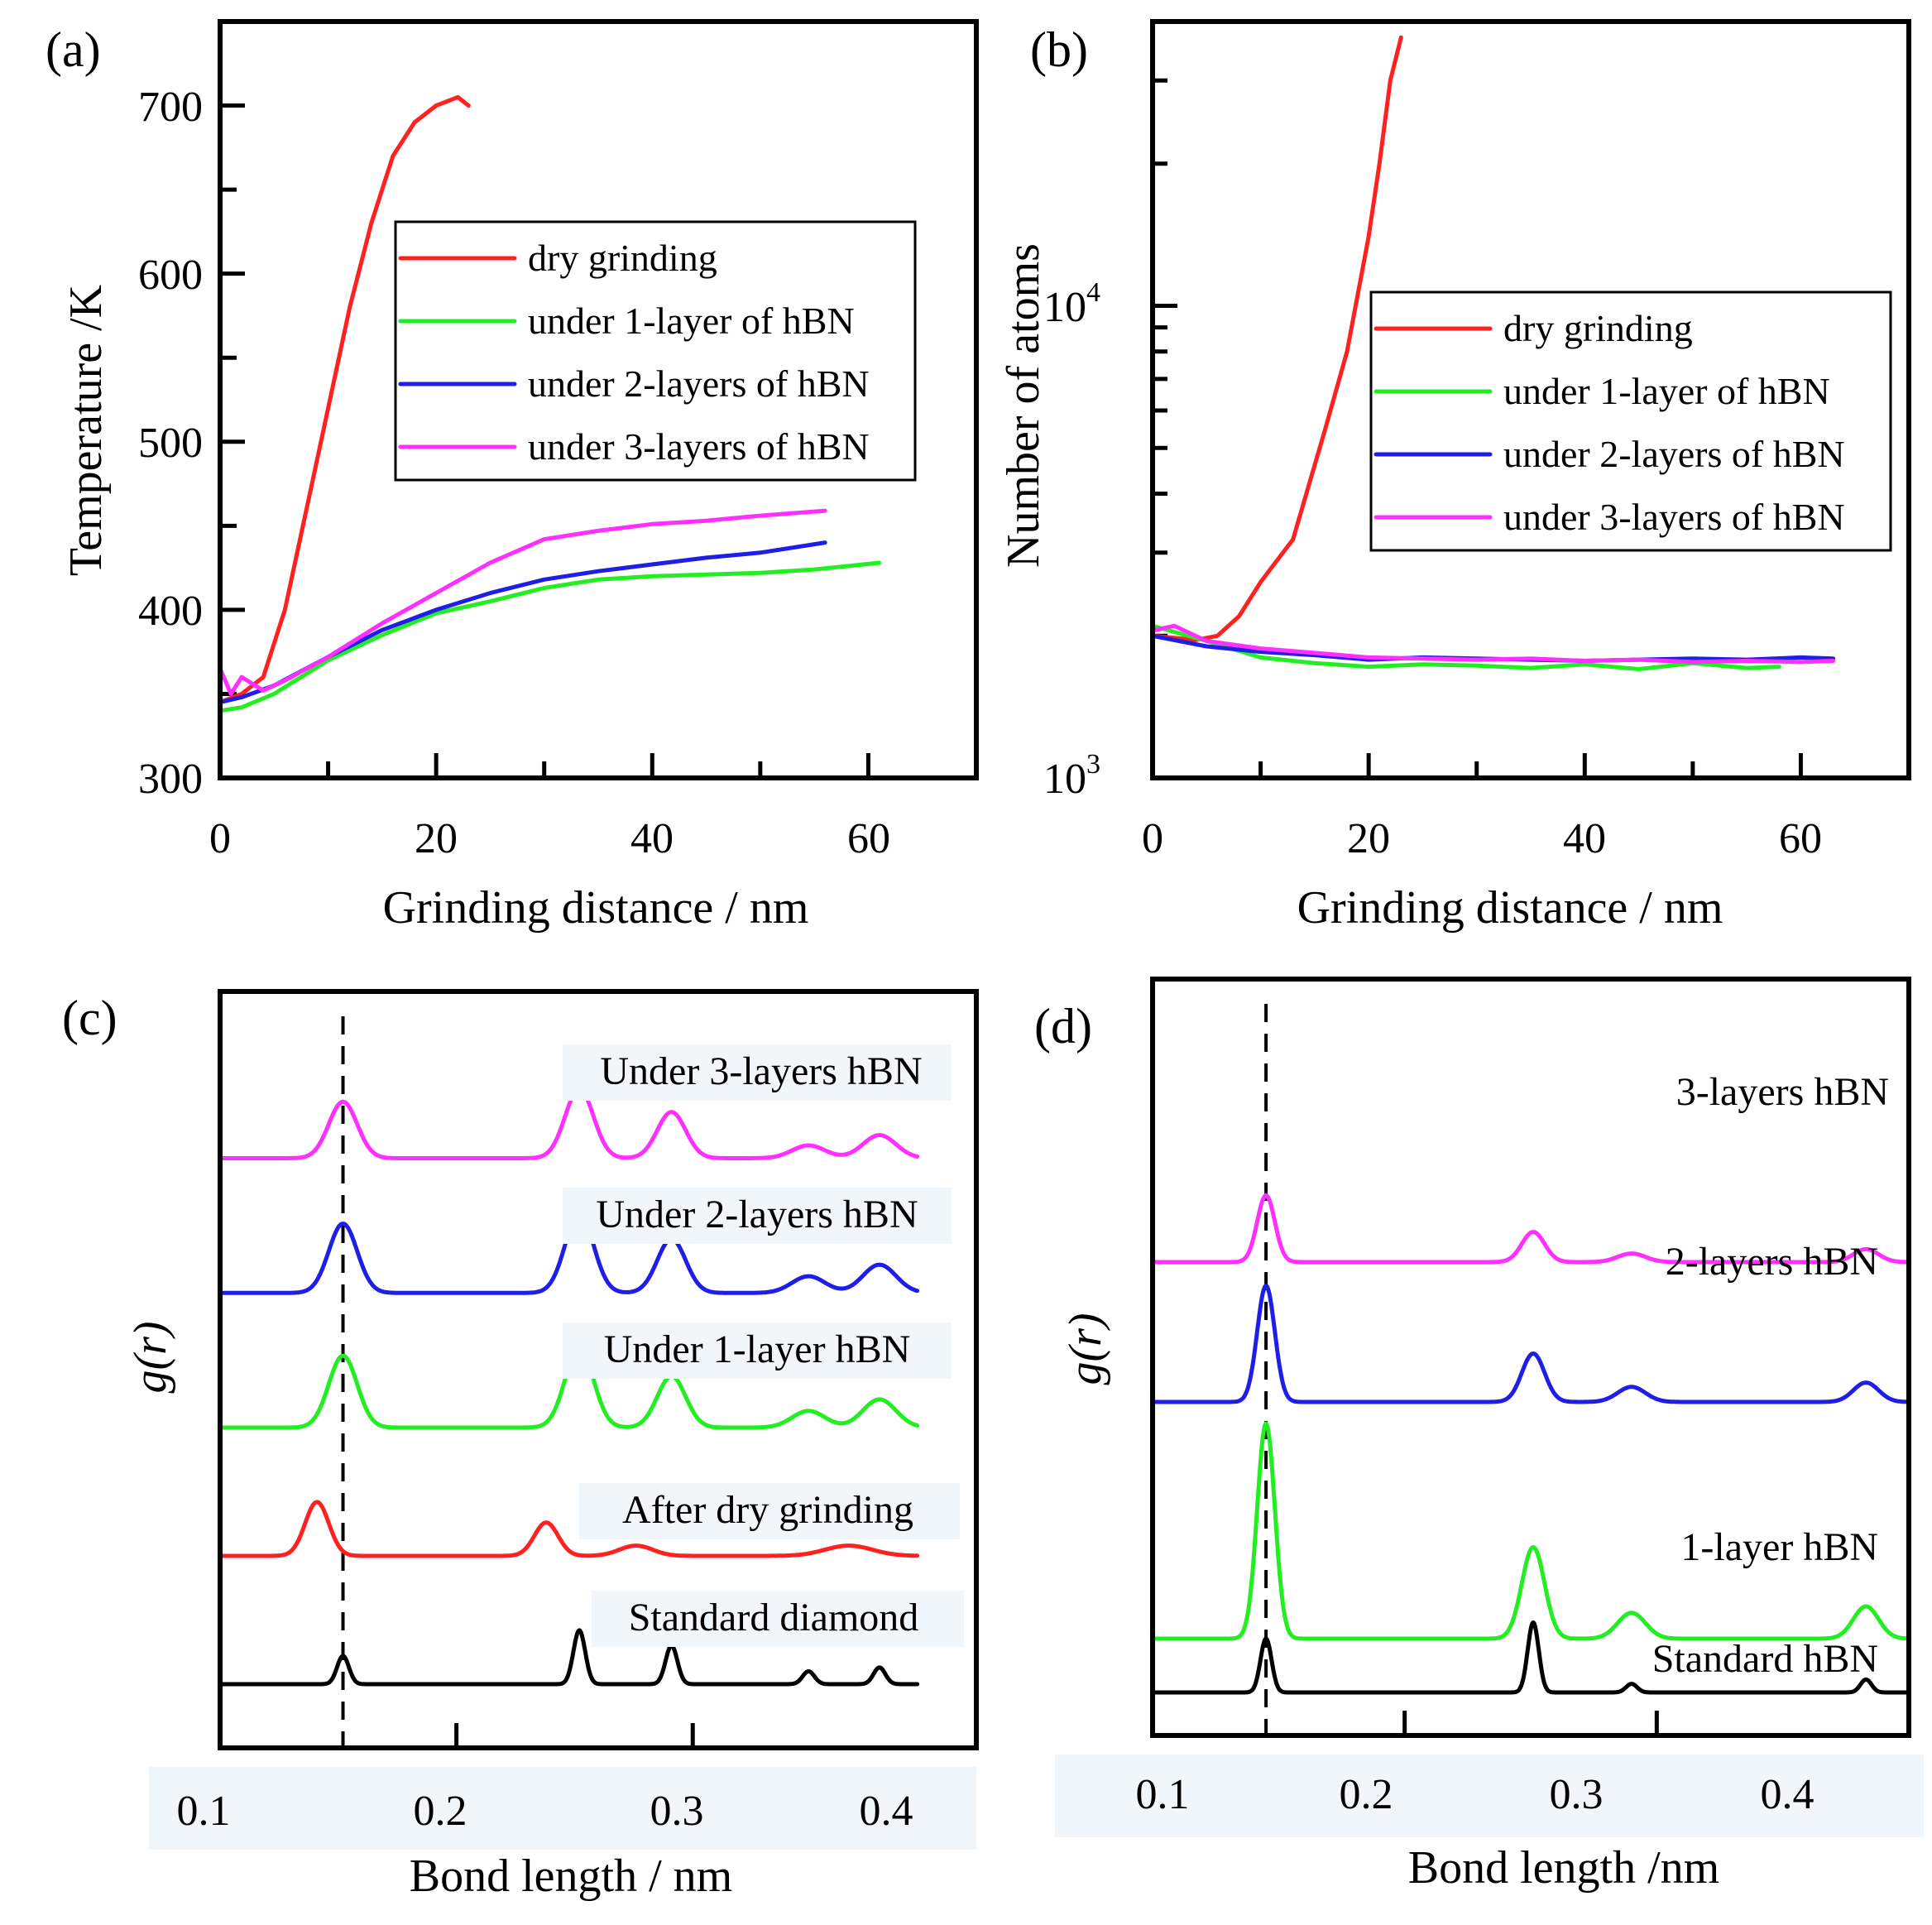 Image resolution: width=1932 pixels, height=1925 pixels. Describe the element at coordinates (1801, 838) in the screenshot. I see `panel-b-xtick-label: 60` at that location.